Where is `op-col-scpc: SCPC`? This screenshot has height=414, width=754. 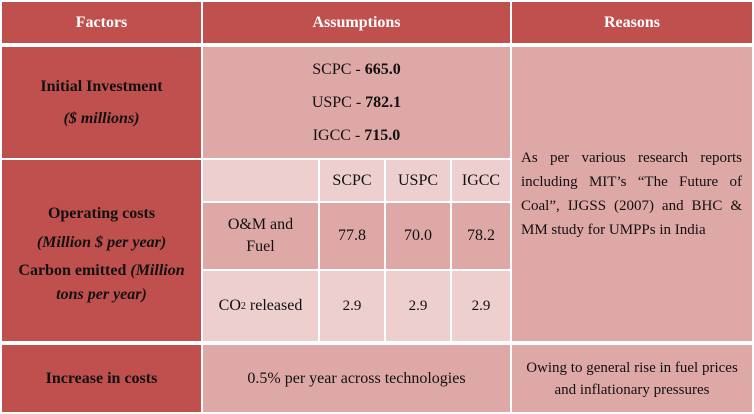
op-col-scpc: SCPC is located at coordinates (352, 180).